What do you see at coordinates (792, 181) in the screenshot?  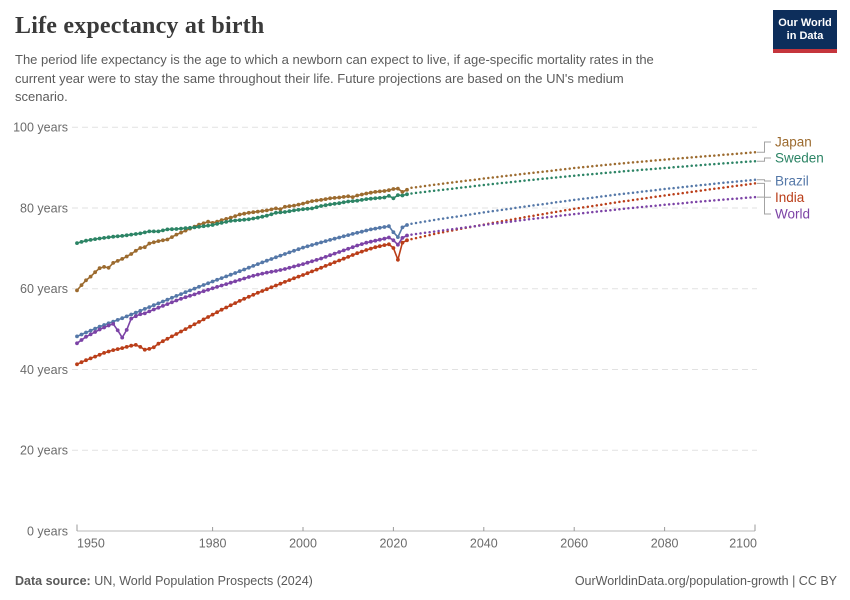 I see `legend-label-brazil: Brazil` at bounding box center [792, 181].